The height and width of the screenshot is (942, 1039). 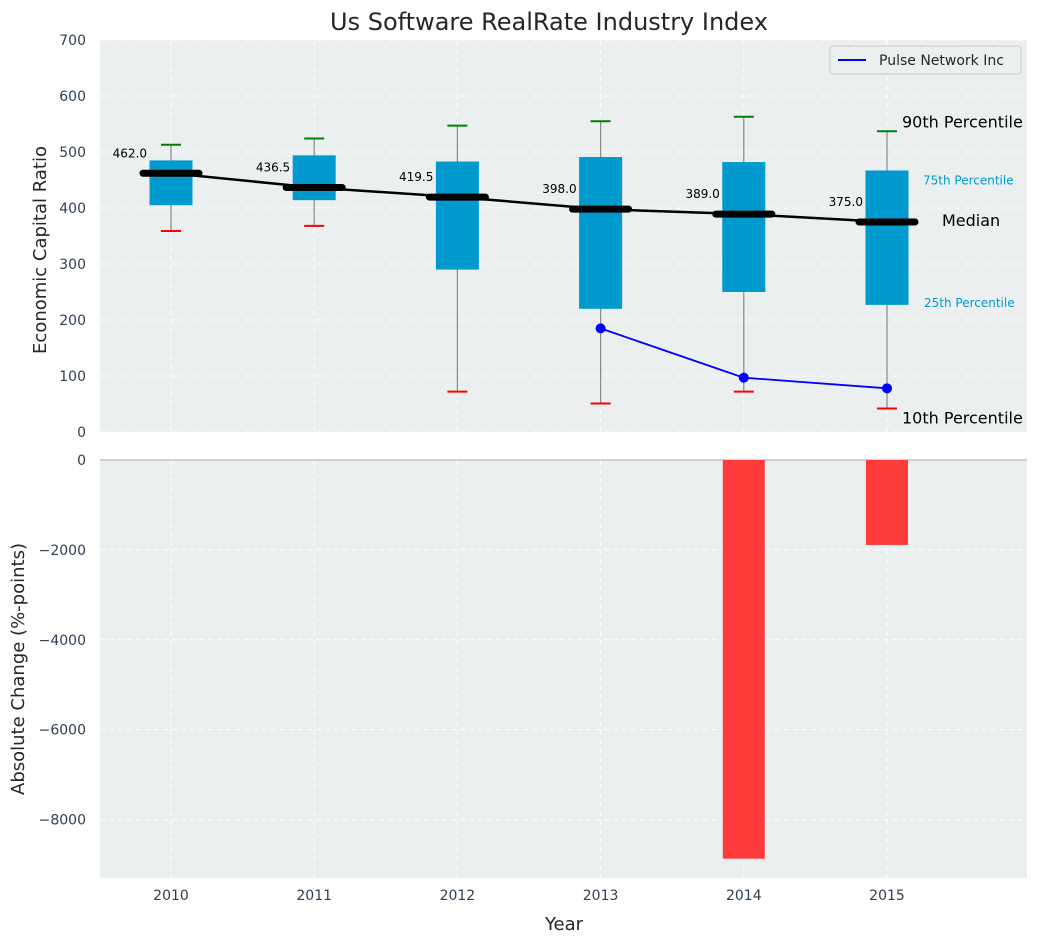 I want to click on p25-annotation: 25th Percentile, so click(x=969, y=303).